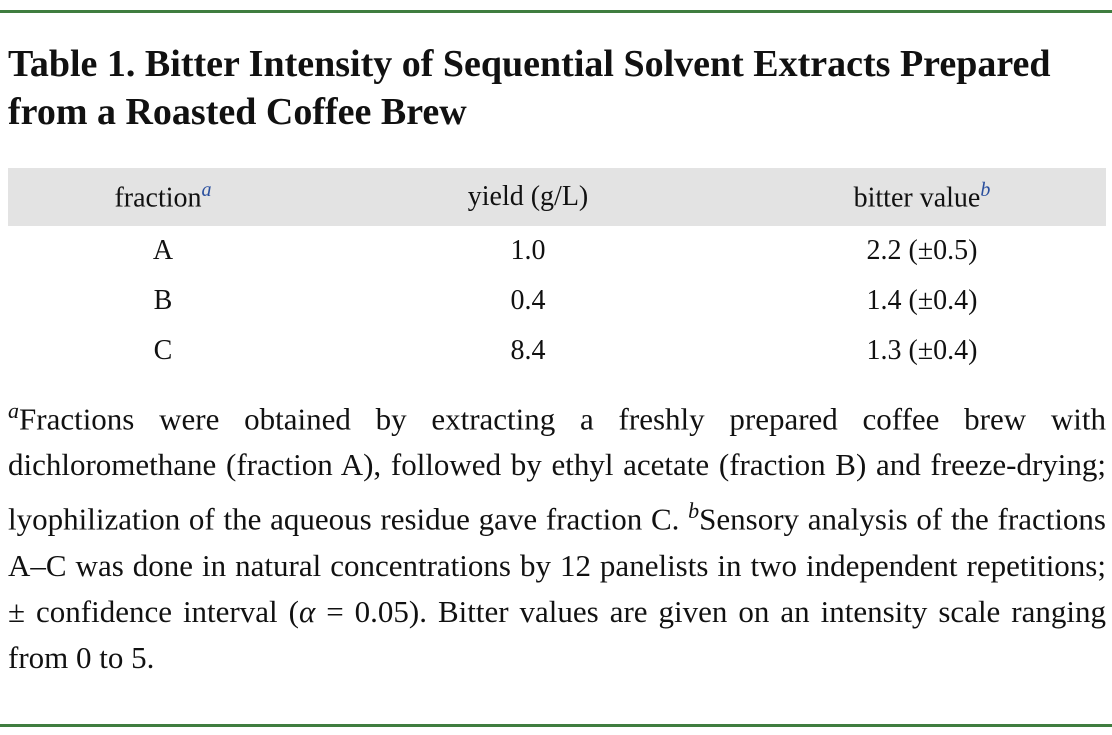 The height and width of the screenshot is (735, 1112). Describe the element at coordinates (556, 725) in the screenshot. I see `bottom-rule` at that location.